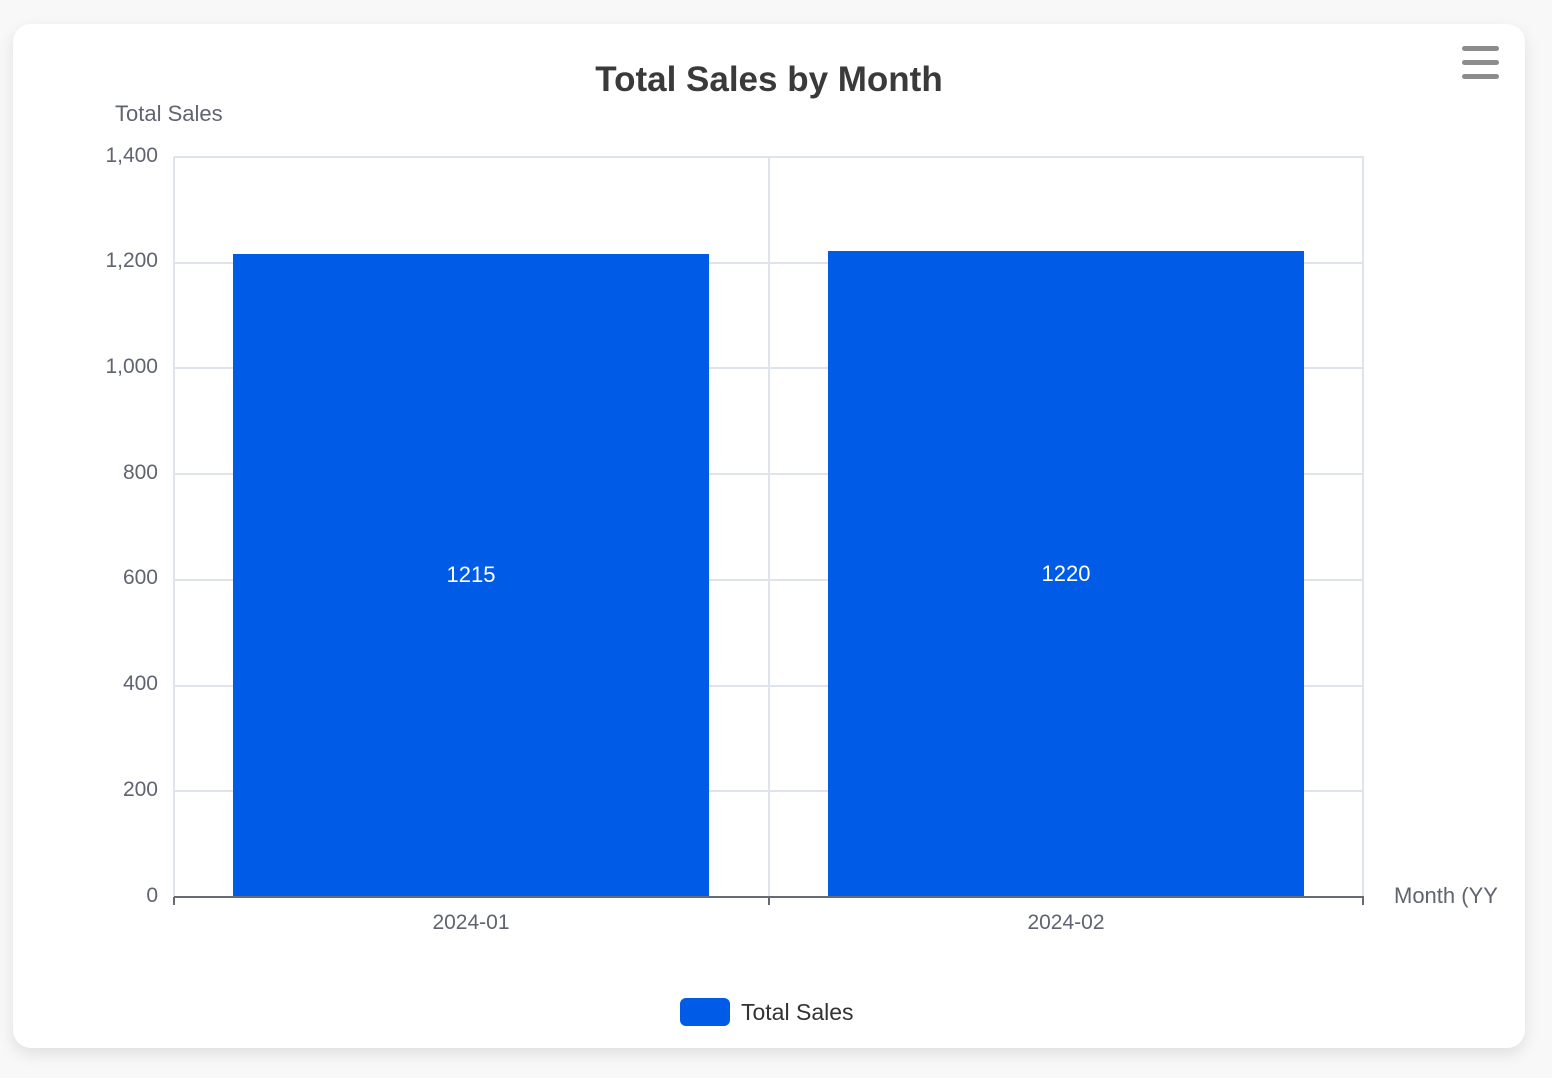  Describe the element at coordinates (140, 683) in the screenshot. I see `y-tick-label: 400` at that location.